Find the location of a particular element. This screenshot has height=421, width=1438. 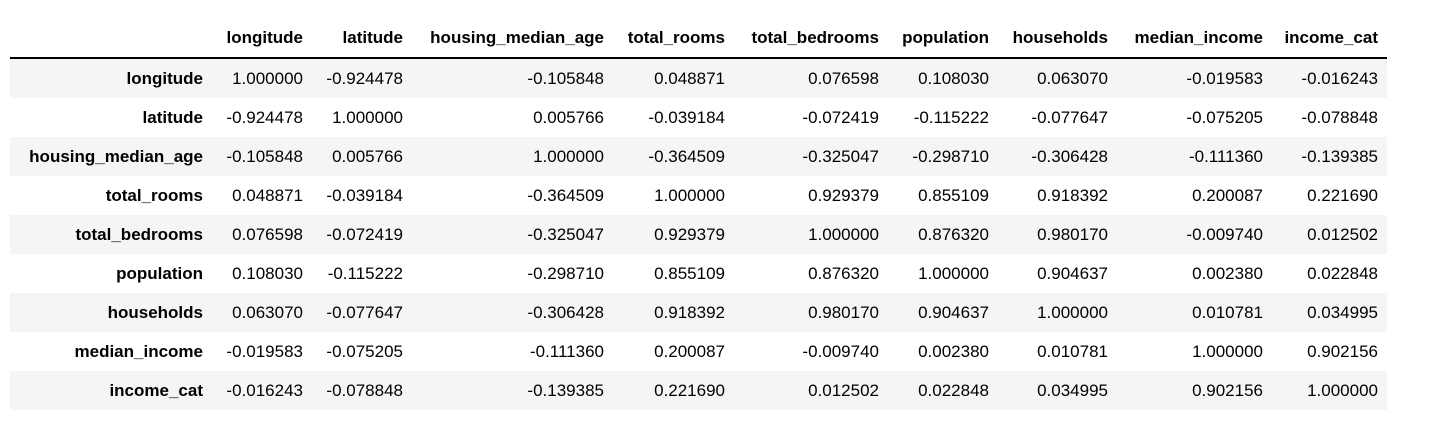

table-cell: 0.063070 is located at coordinates (1072, 78).